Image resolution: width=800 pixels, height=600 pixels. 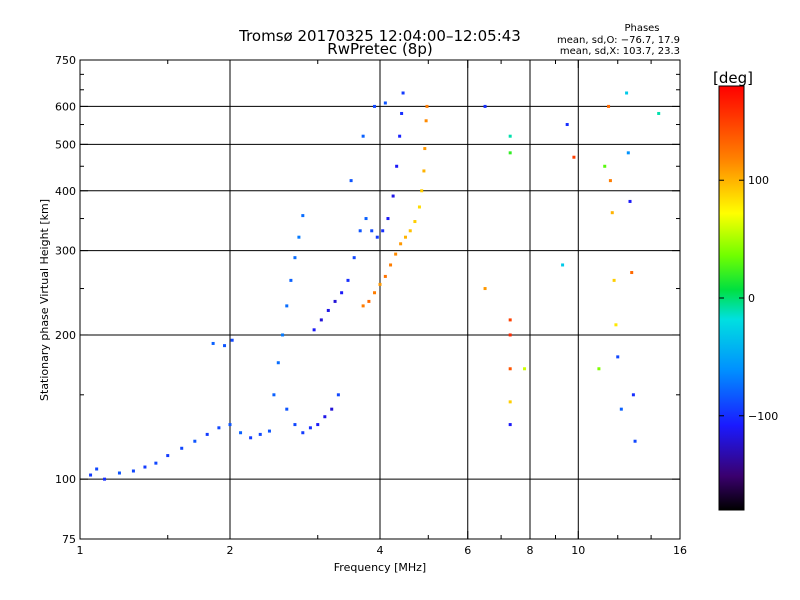 I want to click on y-tick-label: 300, so click(x=65, y=251).